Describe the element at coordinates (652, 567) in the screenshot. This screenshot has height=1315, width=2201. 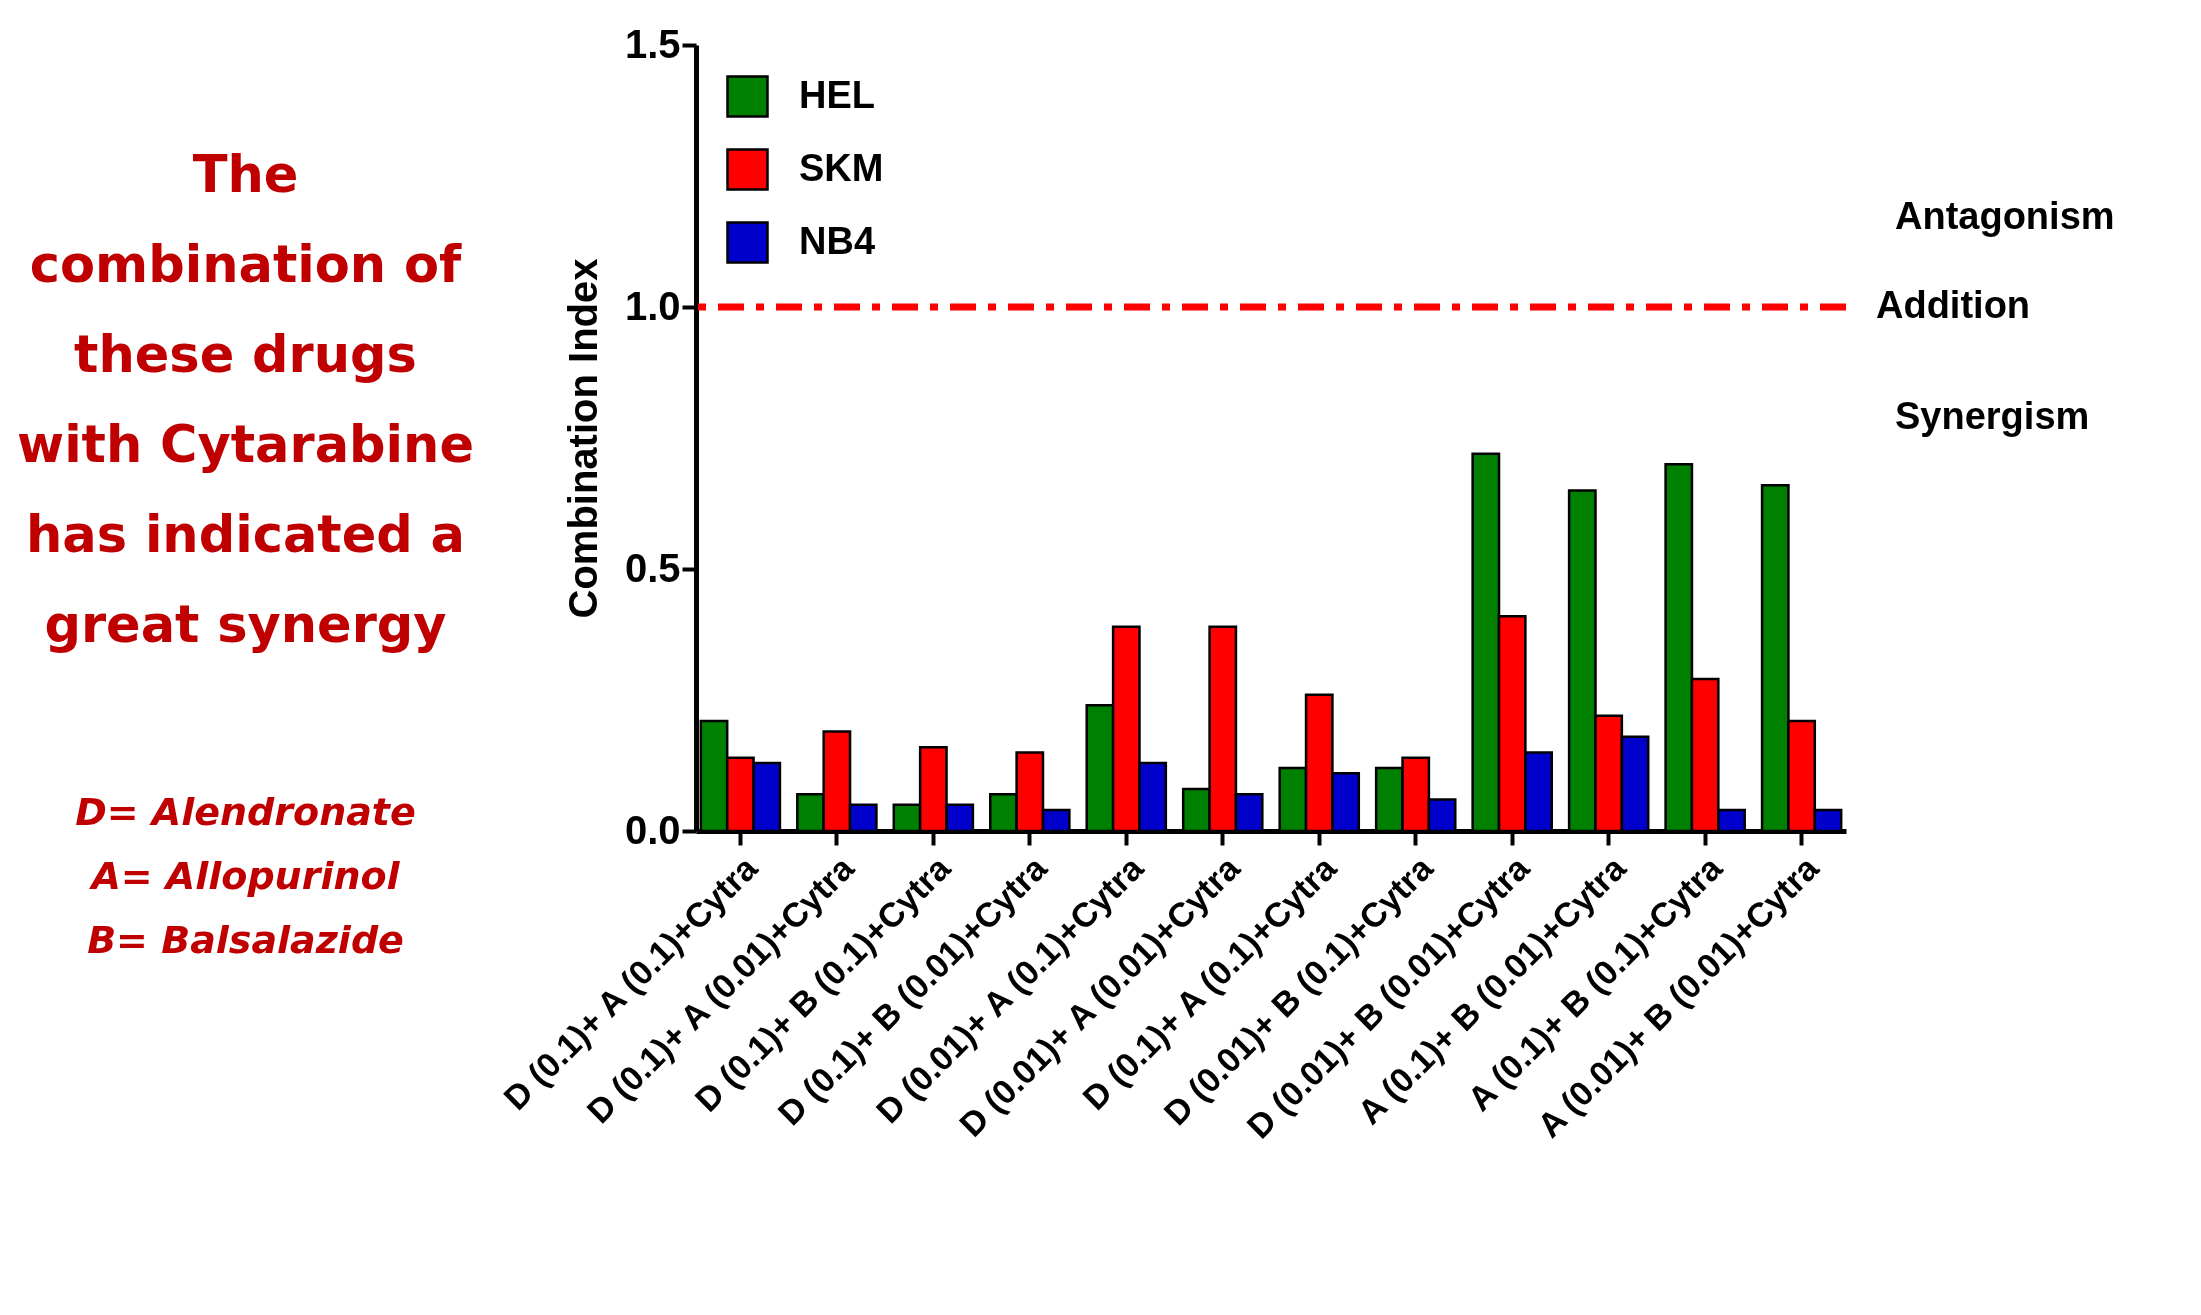
I see `y-tick-label: 0.5` at that location.